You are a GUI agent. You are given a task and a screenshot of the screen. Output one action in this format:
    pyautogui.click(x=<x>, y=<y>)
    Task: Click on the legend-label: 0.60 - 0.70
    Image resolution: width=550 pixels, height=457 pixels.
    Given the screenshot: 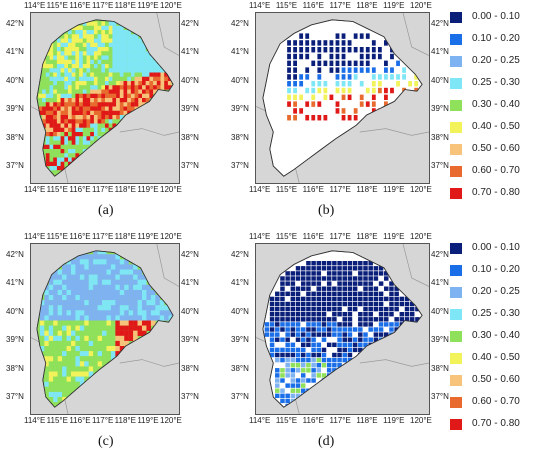 What is the action you would take?
    pyautogui.click(x=496, y=401)
    